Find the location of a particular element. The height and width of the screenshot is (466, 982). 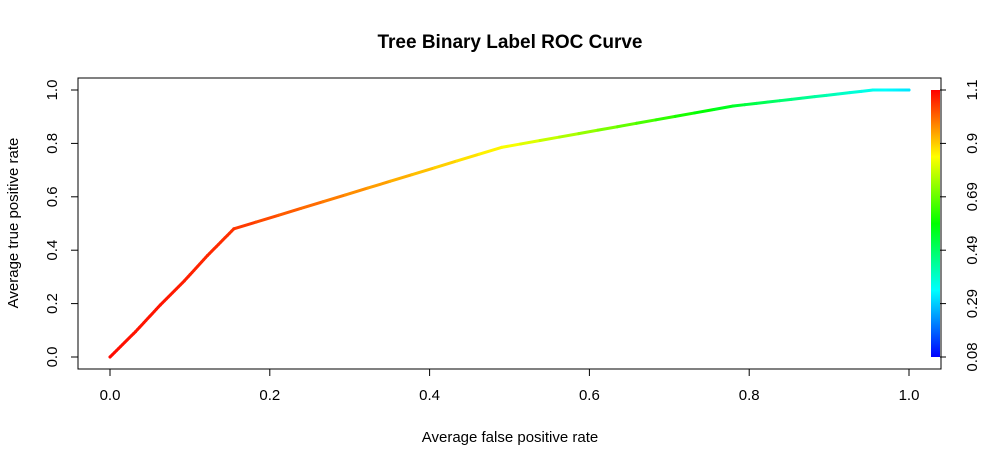

x-tick-label: 0.2 is located at coordinates (269, 395).